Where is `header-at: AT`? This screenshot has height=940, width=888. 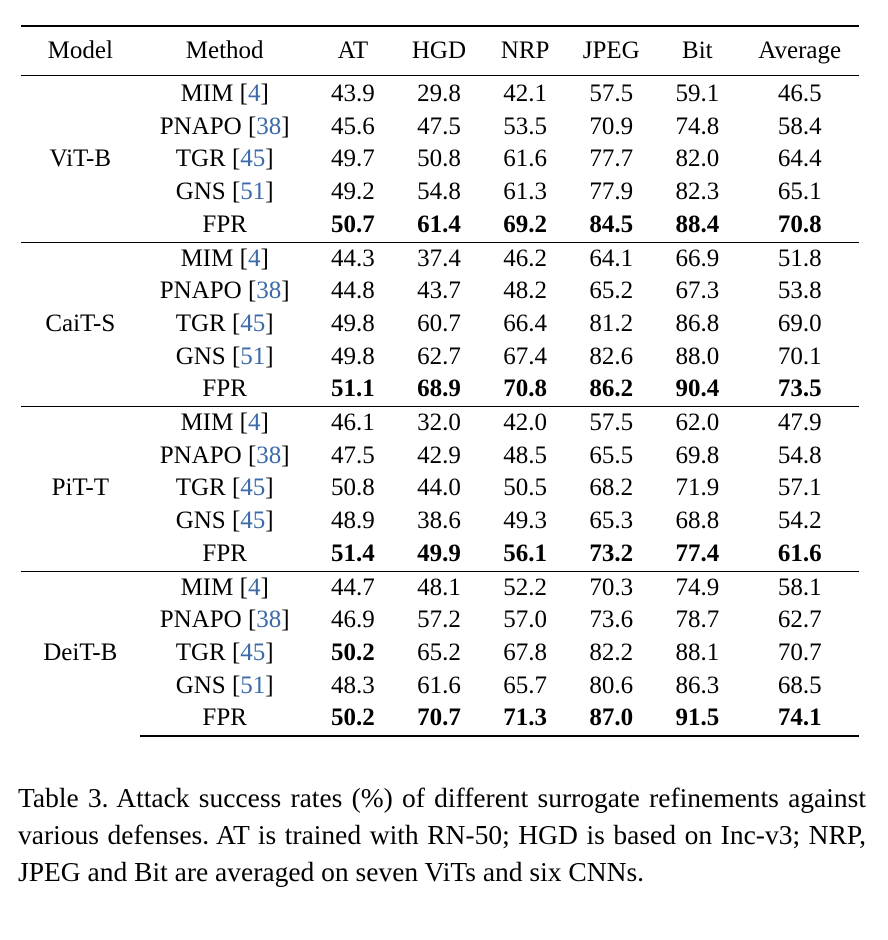
header-at: AT is located at coordinates (352, 50).